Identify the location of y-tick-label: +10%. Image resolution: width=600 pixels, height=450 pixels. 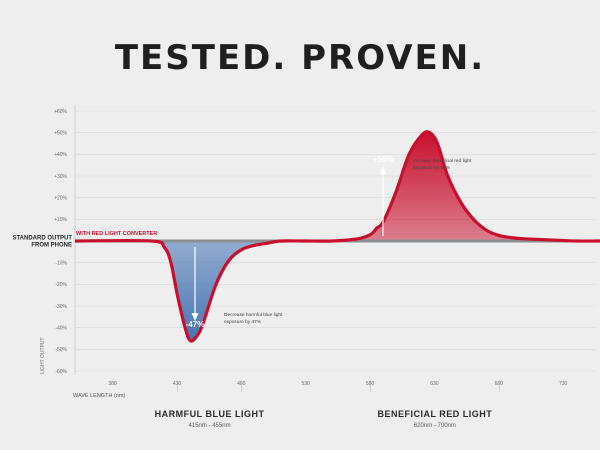
(60, 220).